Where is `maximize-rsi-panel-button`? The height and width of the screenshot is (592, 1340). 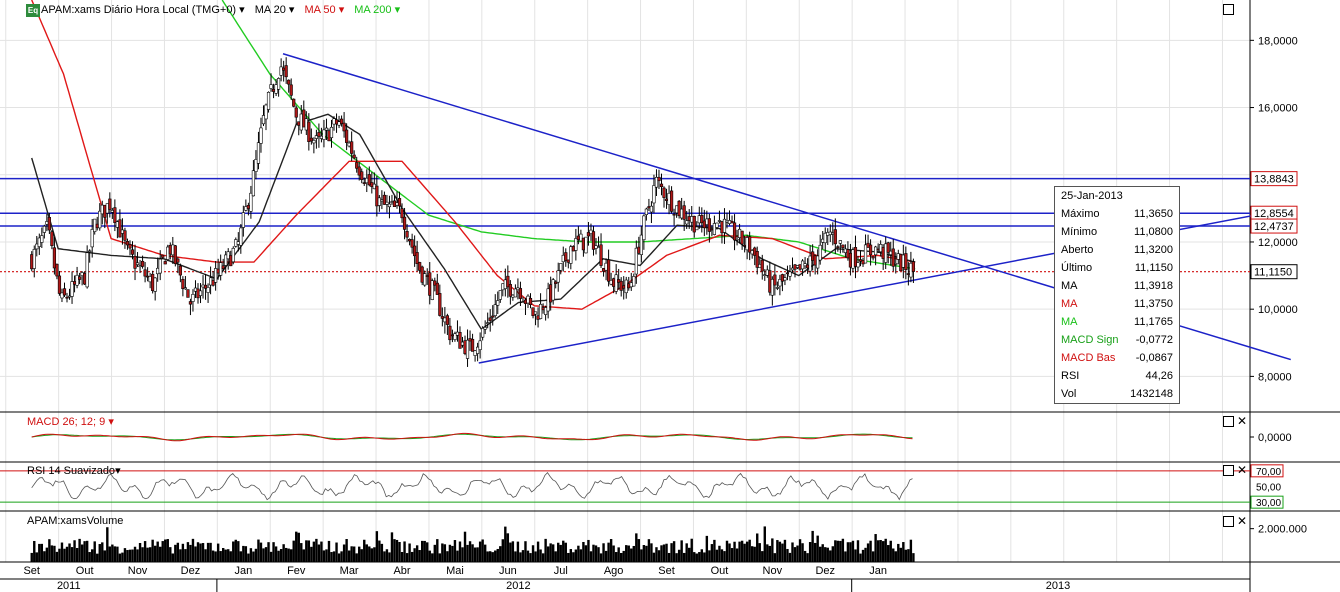 maximize-rsi-panel-button is located at coordinates (1228, 470).